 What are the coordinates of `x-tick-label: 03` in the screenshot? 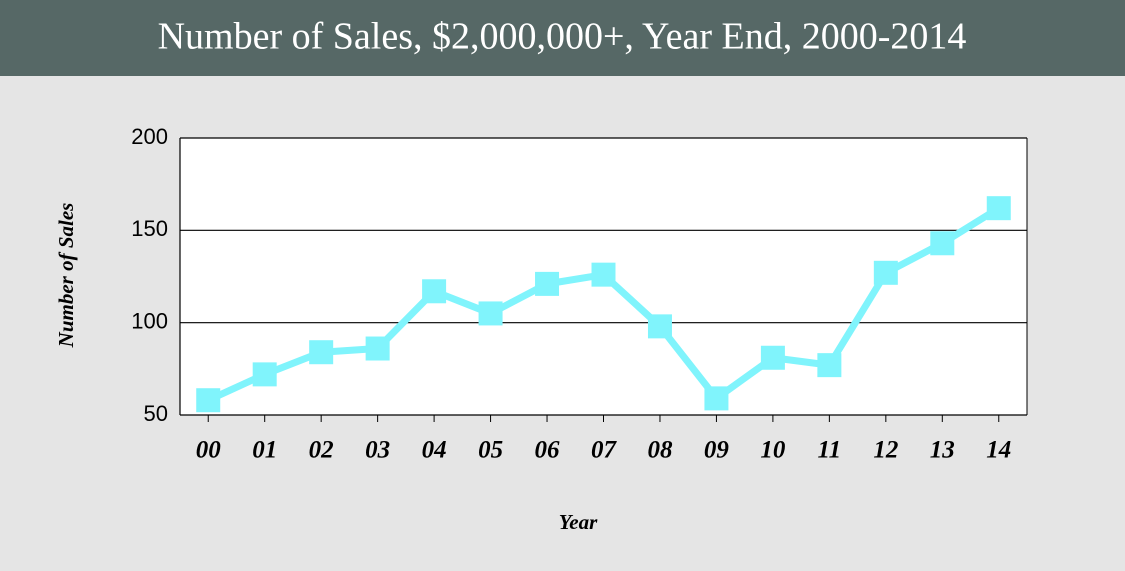 It's located at (377, 450).